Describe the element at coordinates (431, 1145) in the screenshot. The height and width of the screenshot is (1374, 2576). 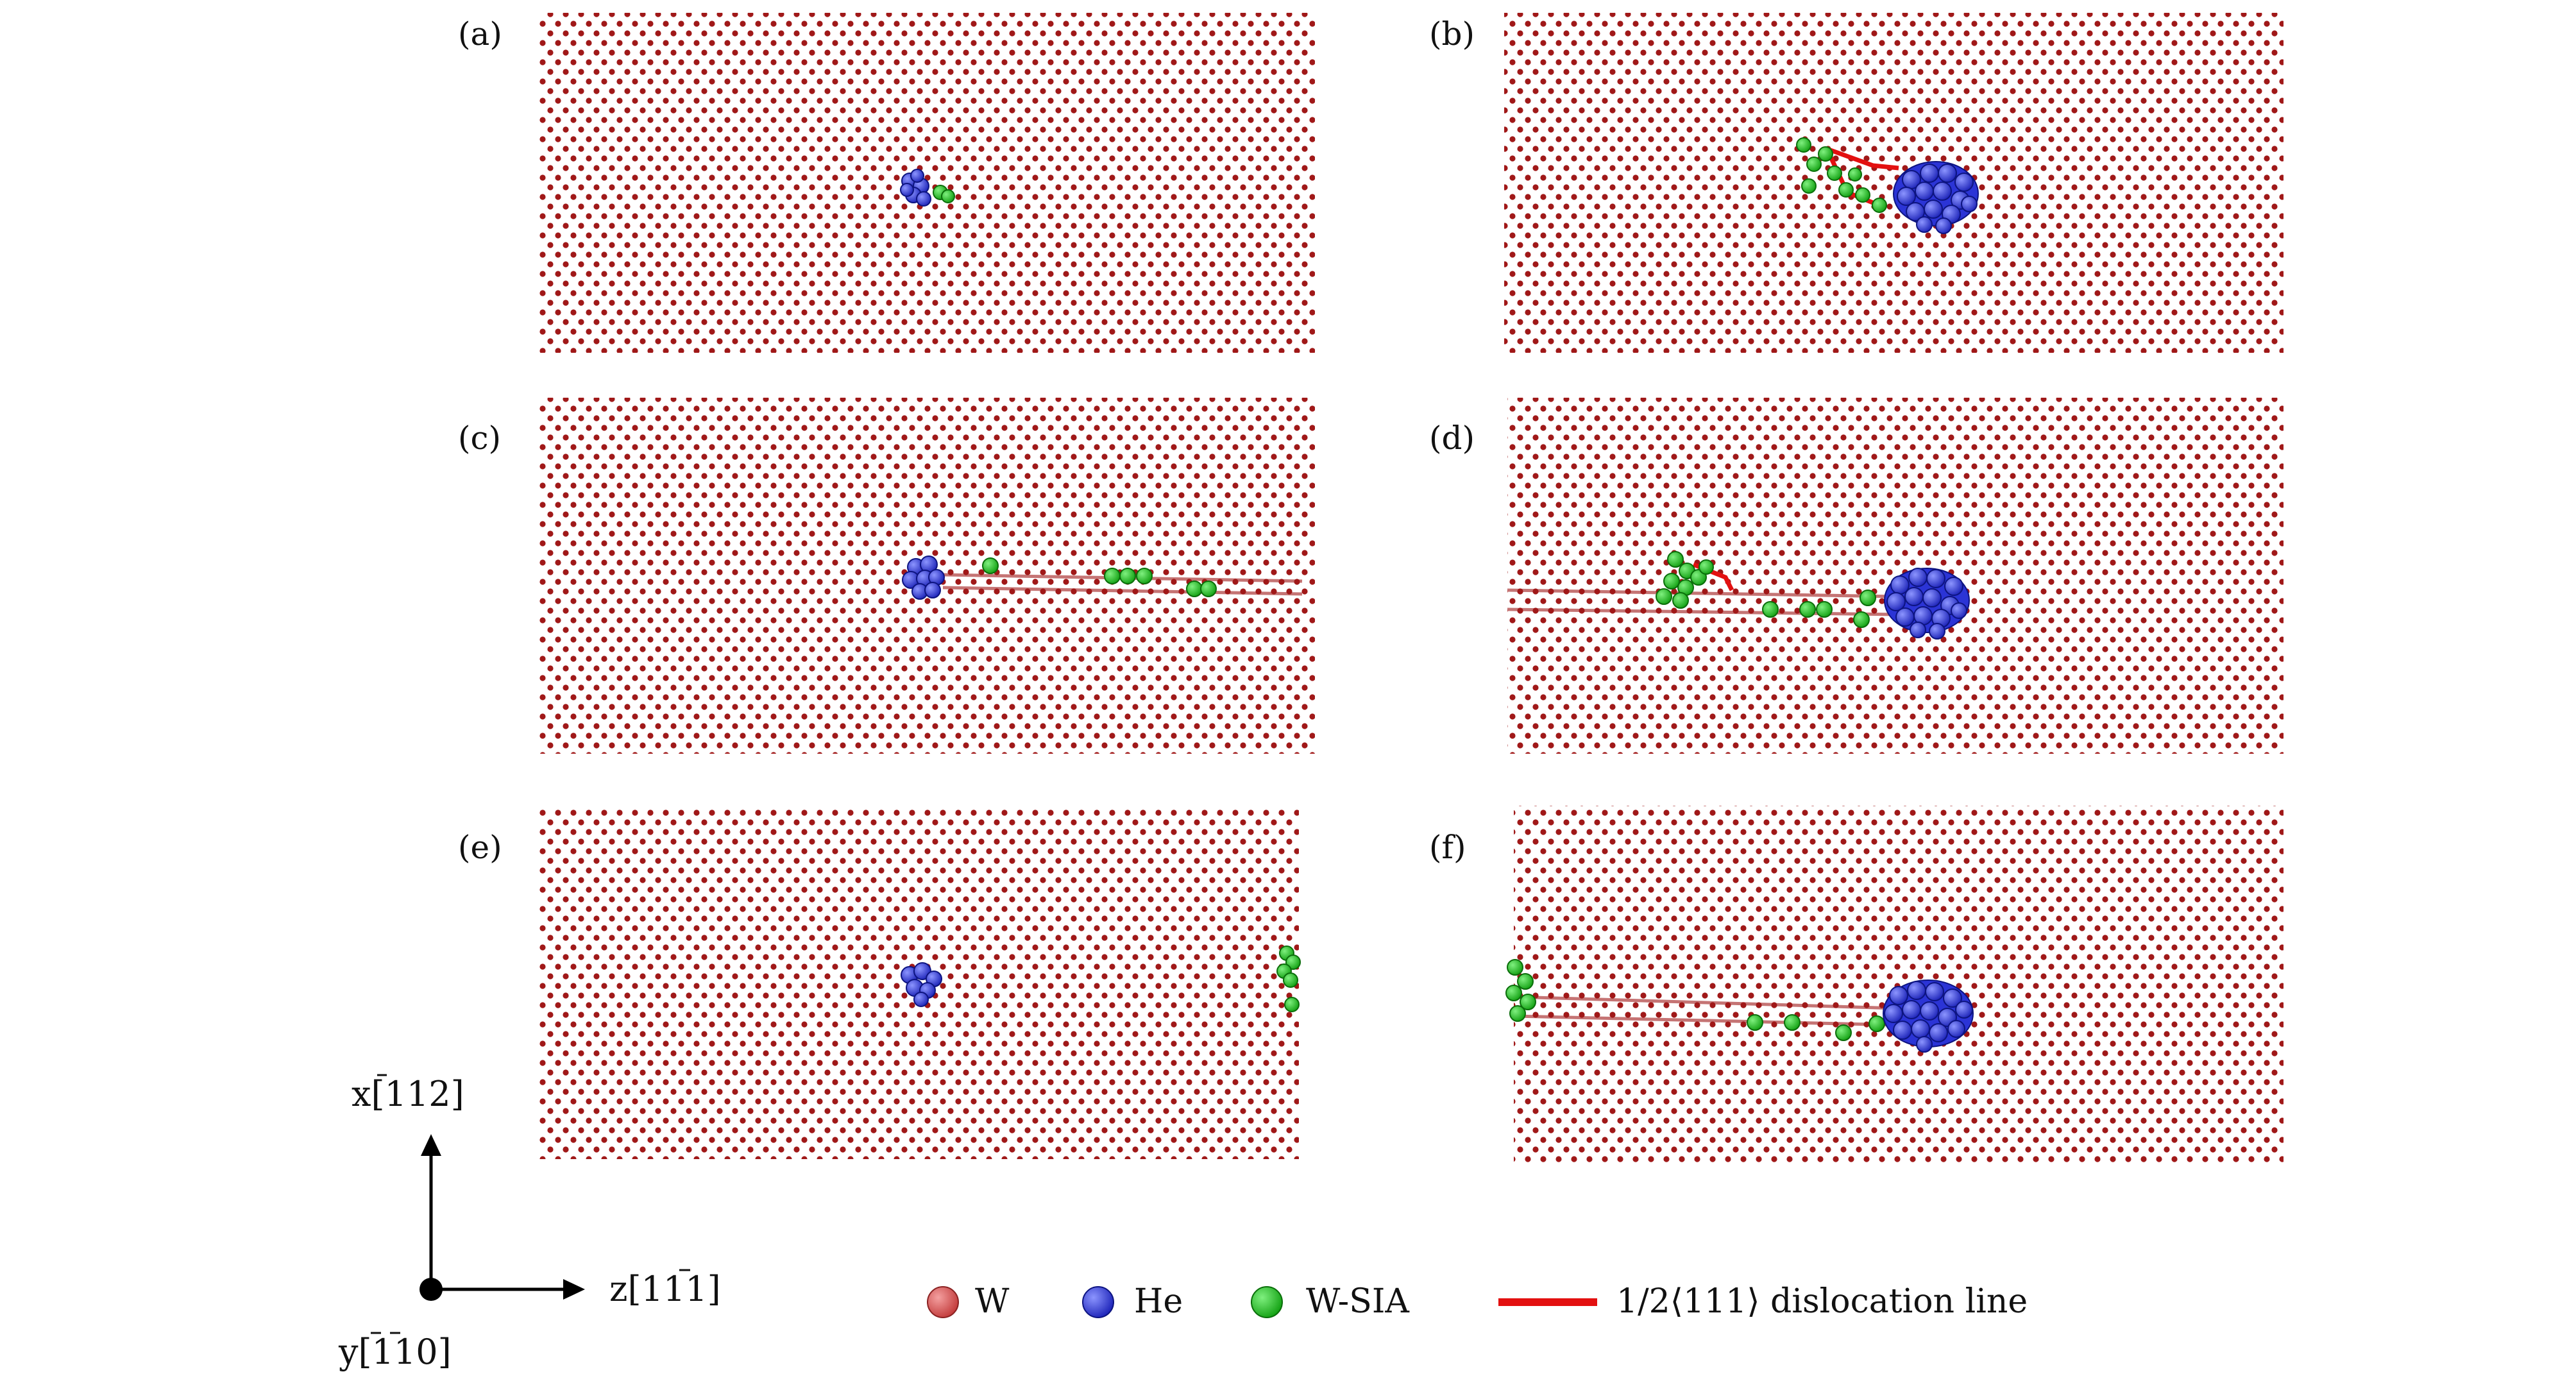
I see `x-arrow-head` at that location.